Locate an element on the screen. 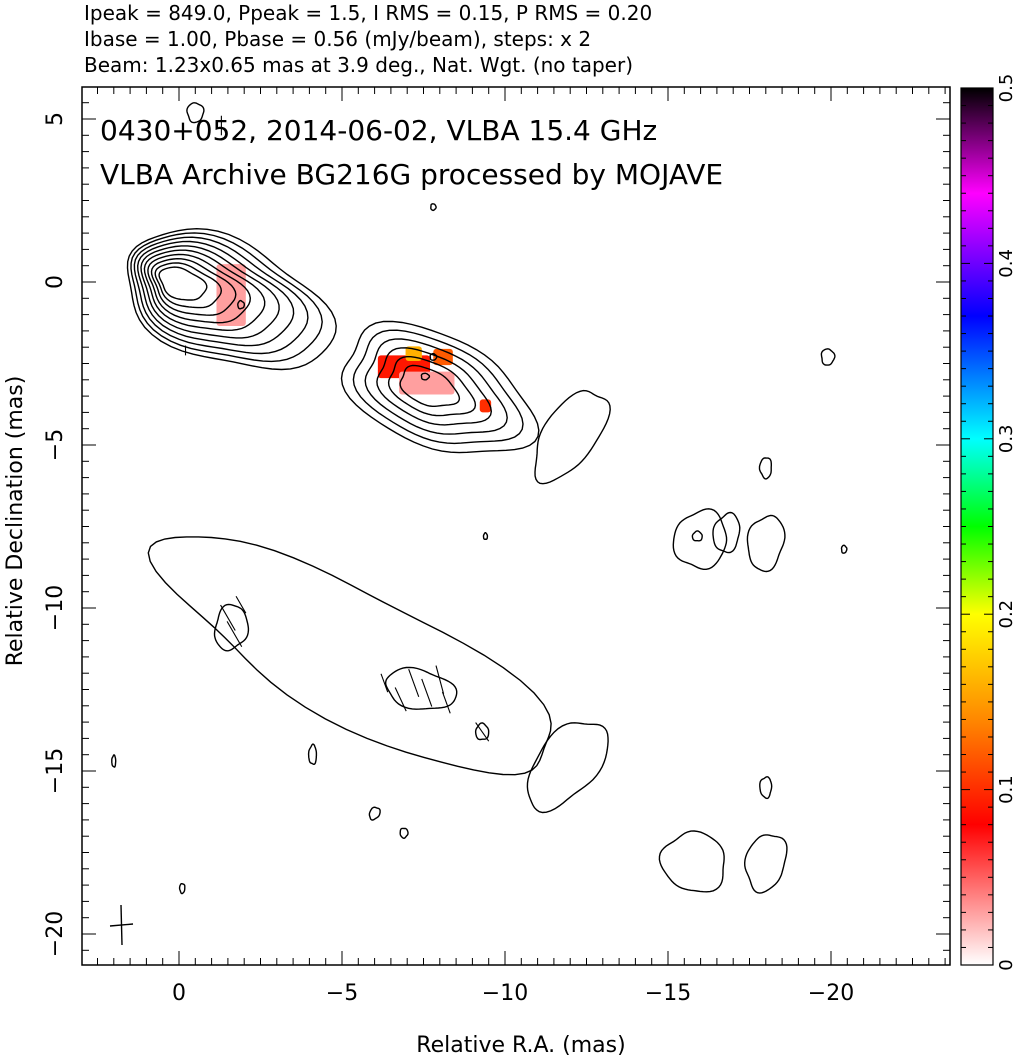 This screenshot has width=1021, height=1060. x-tick-label: −20 is located at coordinates (831, 993).